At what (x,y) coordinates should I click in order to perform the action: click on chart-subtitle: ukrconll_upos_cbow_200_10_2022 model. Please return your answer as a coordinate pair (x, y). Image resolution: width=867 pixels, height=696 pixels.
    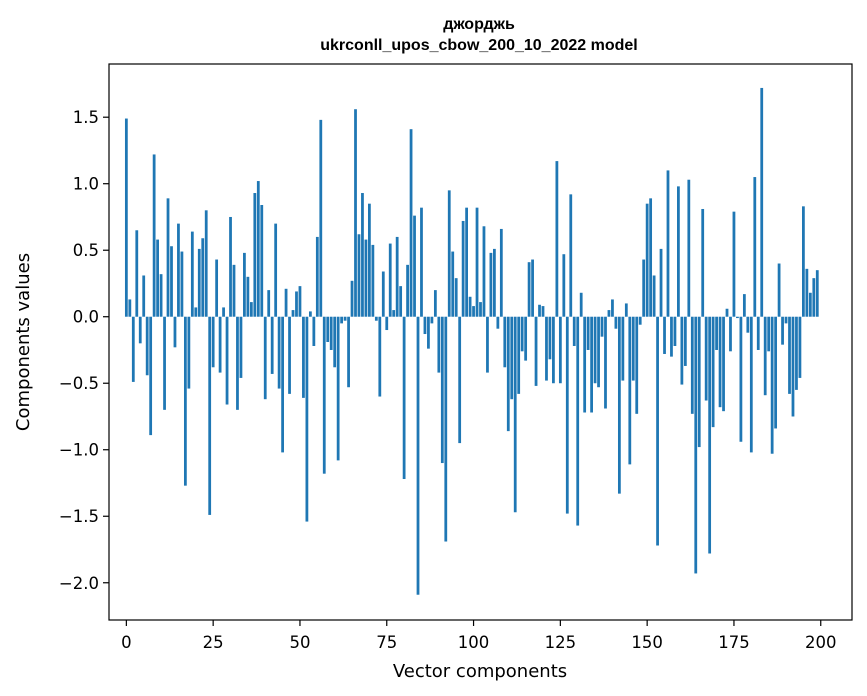
    Looking at the image, I should click on (478, 45).